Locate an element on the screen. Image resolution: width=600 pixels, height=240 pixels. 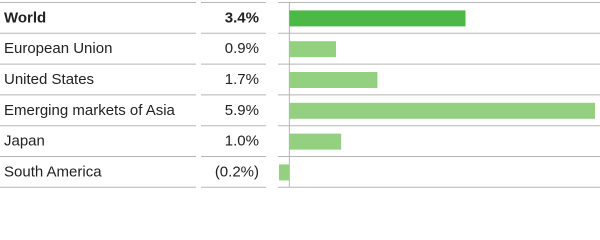
value-label: 0.9% is located at coordinates (242, 48).